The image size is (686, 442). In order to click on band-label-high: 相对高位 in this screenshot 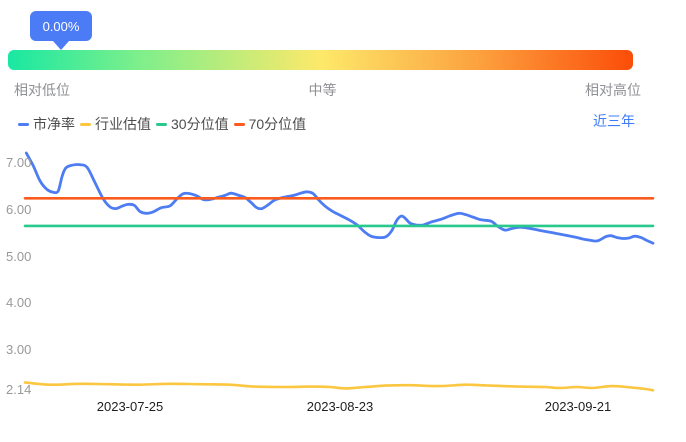, I will do `click(613, 90)`.